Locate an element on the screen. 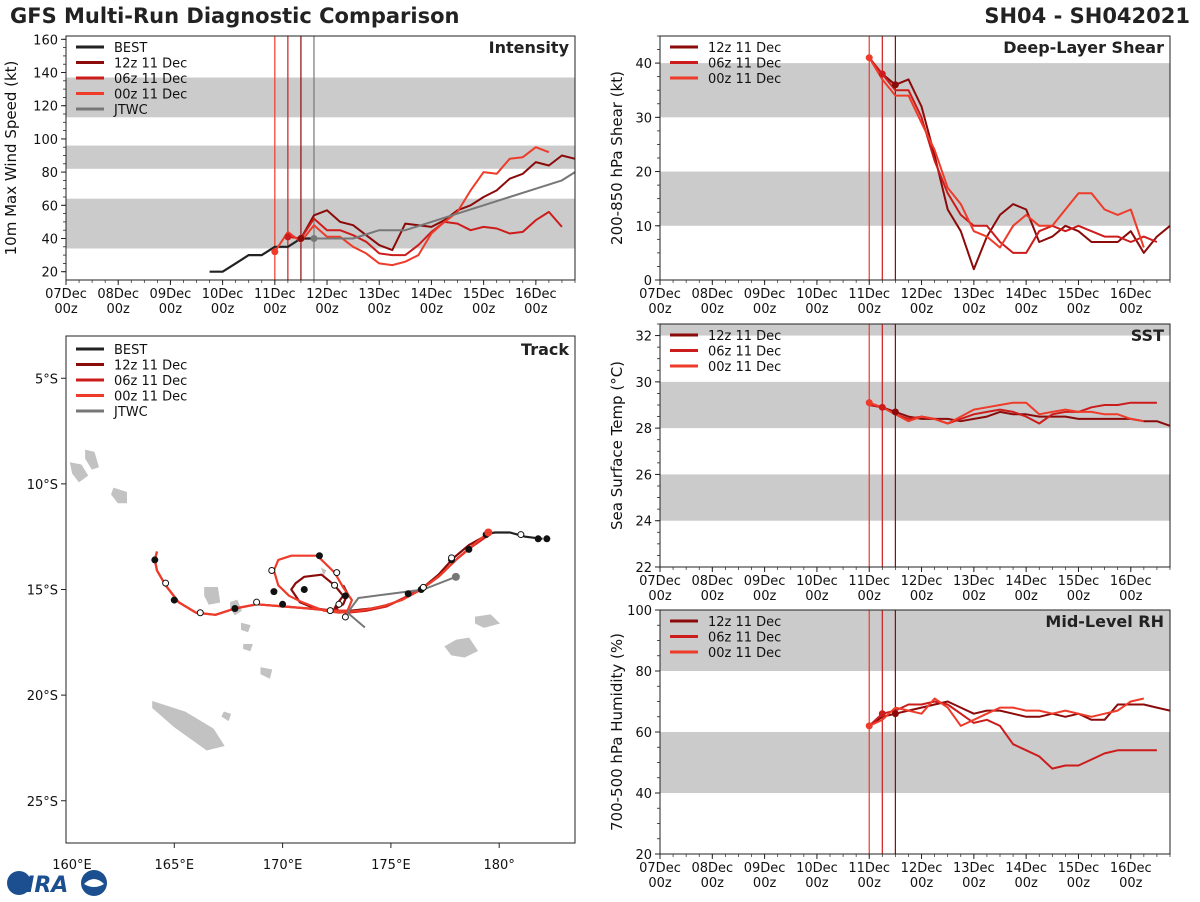 This screenshot has width=1200, height=902. sst-init-marker-run00z is located at coordinates (869, 403).